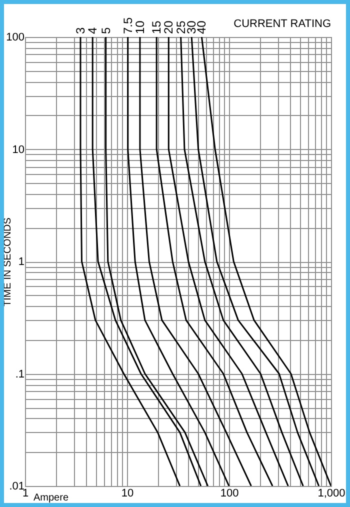 This screenshot has height=507, width=350. What do you see at coordinates (127, 25) in the screenshot?
I see `text: 7.5` at bounding box center [127, 25].